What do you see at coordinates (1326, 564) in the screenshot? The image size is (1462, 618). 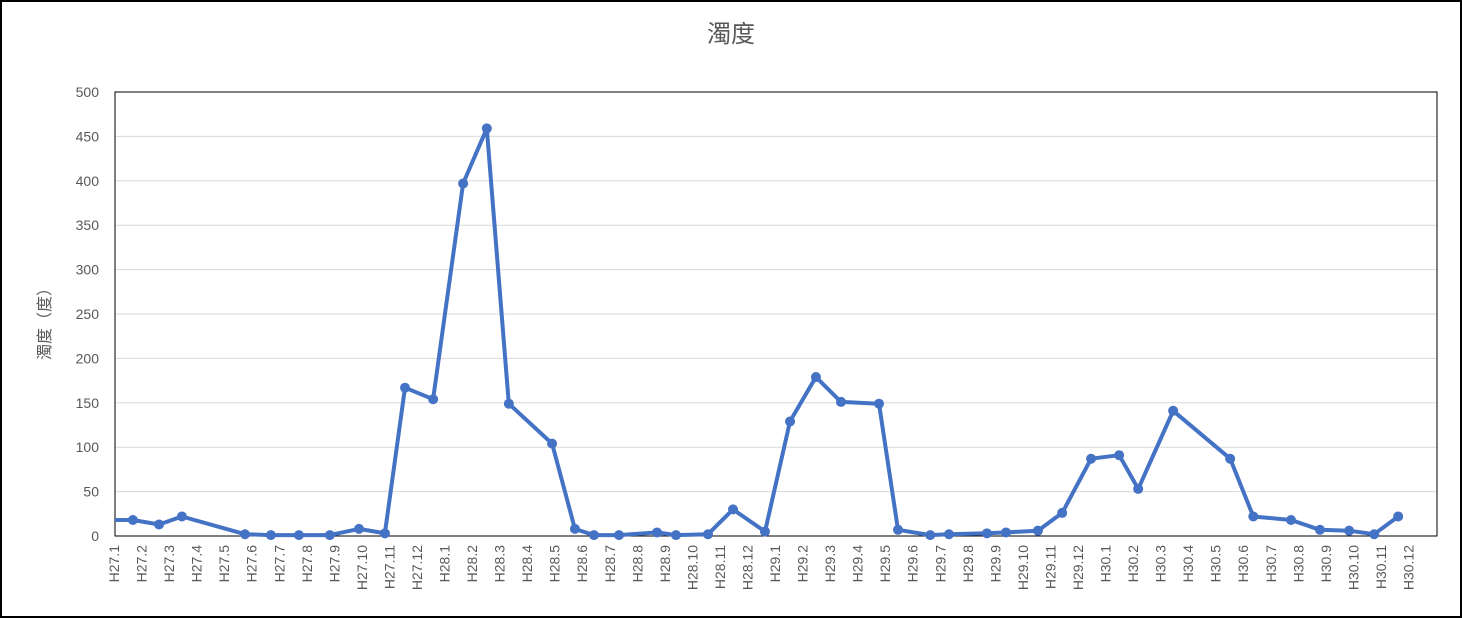 I see `x-tick-label: H30.9` at bounding box center [1326, 564].